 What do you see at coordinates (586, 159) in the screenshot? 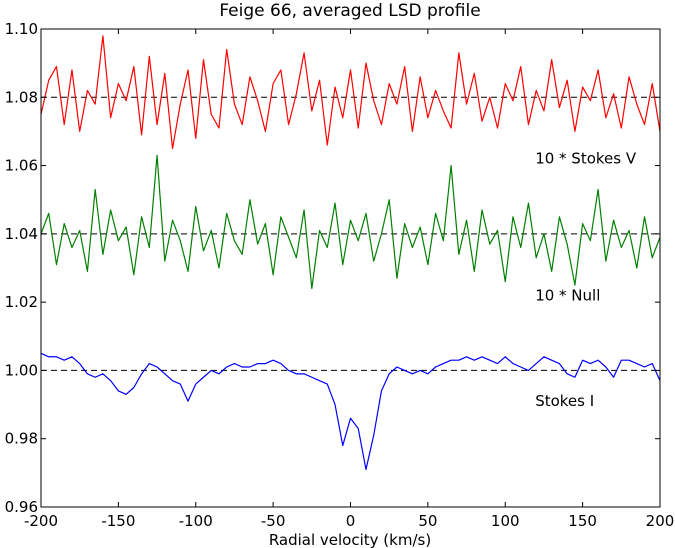
I see `annotation-label: 10 * Stokes V` at bounding box center [586, 159].